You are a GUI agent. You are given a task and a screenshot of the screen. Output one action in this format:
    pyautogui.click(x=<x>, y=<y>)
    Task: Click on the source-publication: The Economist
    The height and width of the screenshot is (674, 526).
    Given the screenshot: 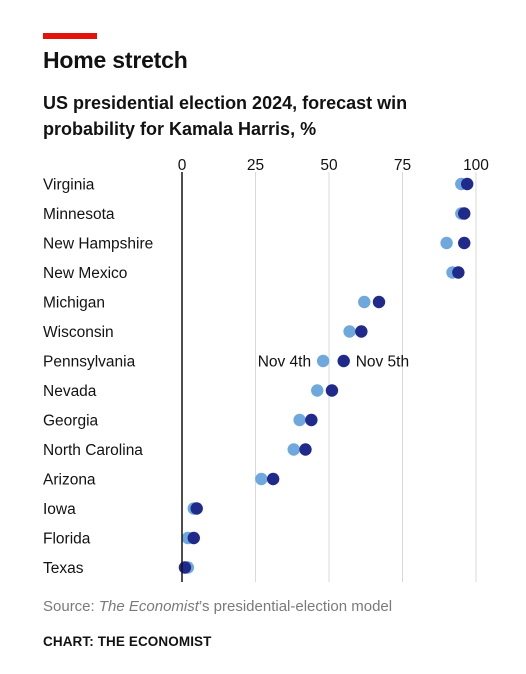 What is the action you would take?
    pyautogui.click(x=148, y=606)
    